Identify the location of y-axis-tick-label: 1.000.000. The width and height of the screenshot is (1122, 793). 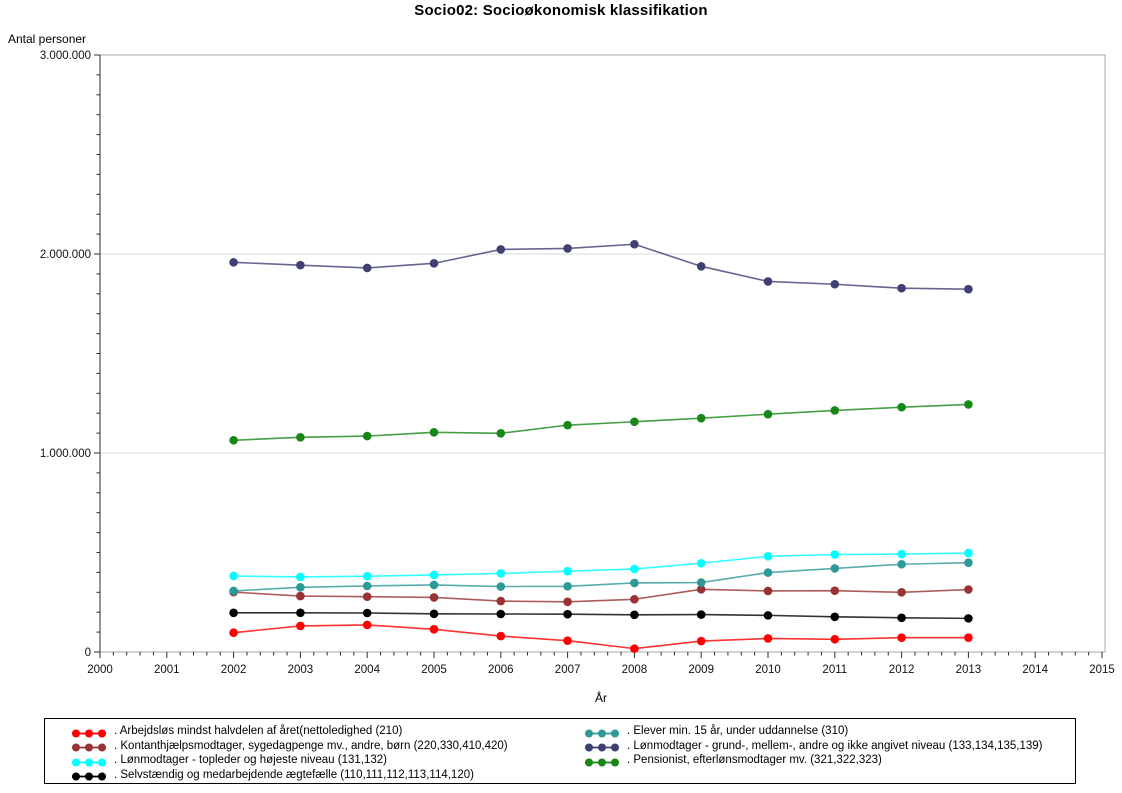
(65, 454).